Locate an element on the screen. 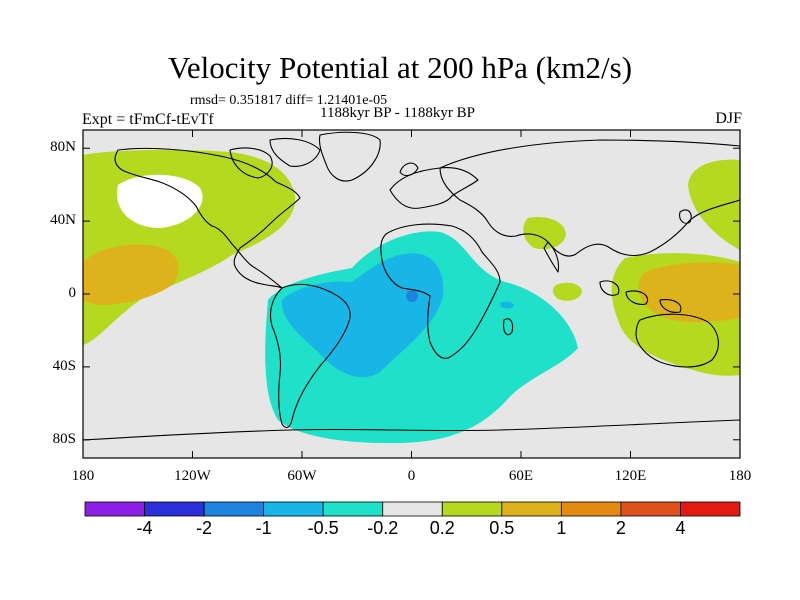  colorbar-label: 0.5 is located at coordinates (502, 528).